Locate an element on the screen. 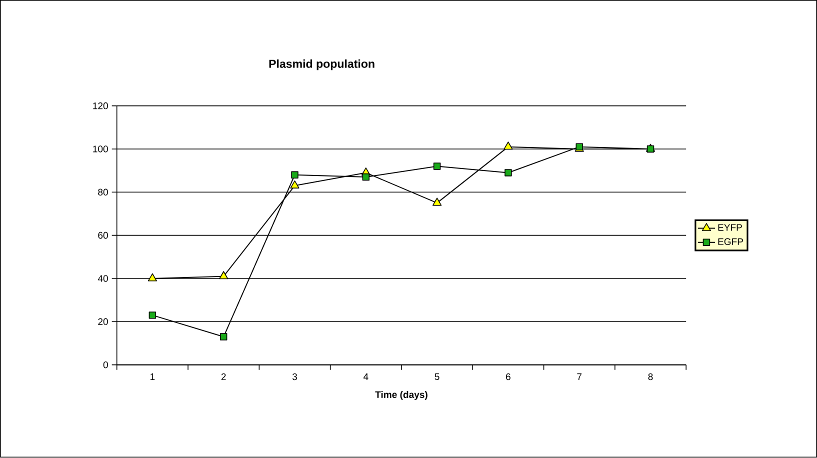  x-tick-label: 7 is located at coordinates (579, 377).